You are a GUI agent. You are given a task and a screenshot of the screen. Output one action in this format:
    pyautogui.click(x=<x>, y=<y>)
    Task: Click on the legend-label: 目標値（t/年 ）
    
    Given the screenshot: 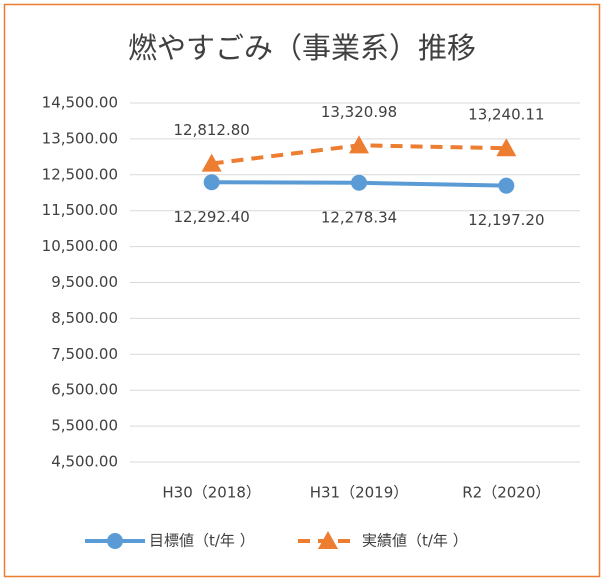 What is the action you would take?
    pyautogui.click(x=202, y=541)
    